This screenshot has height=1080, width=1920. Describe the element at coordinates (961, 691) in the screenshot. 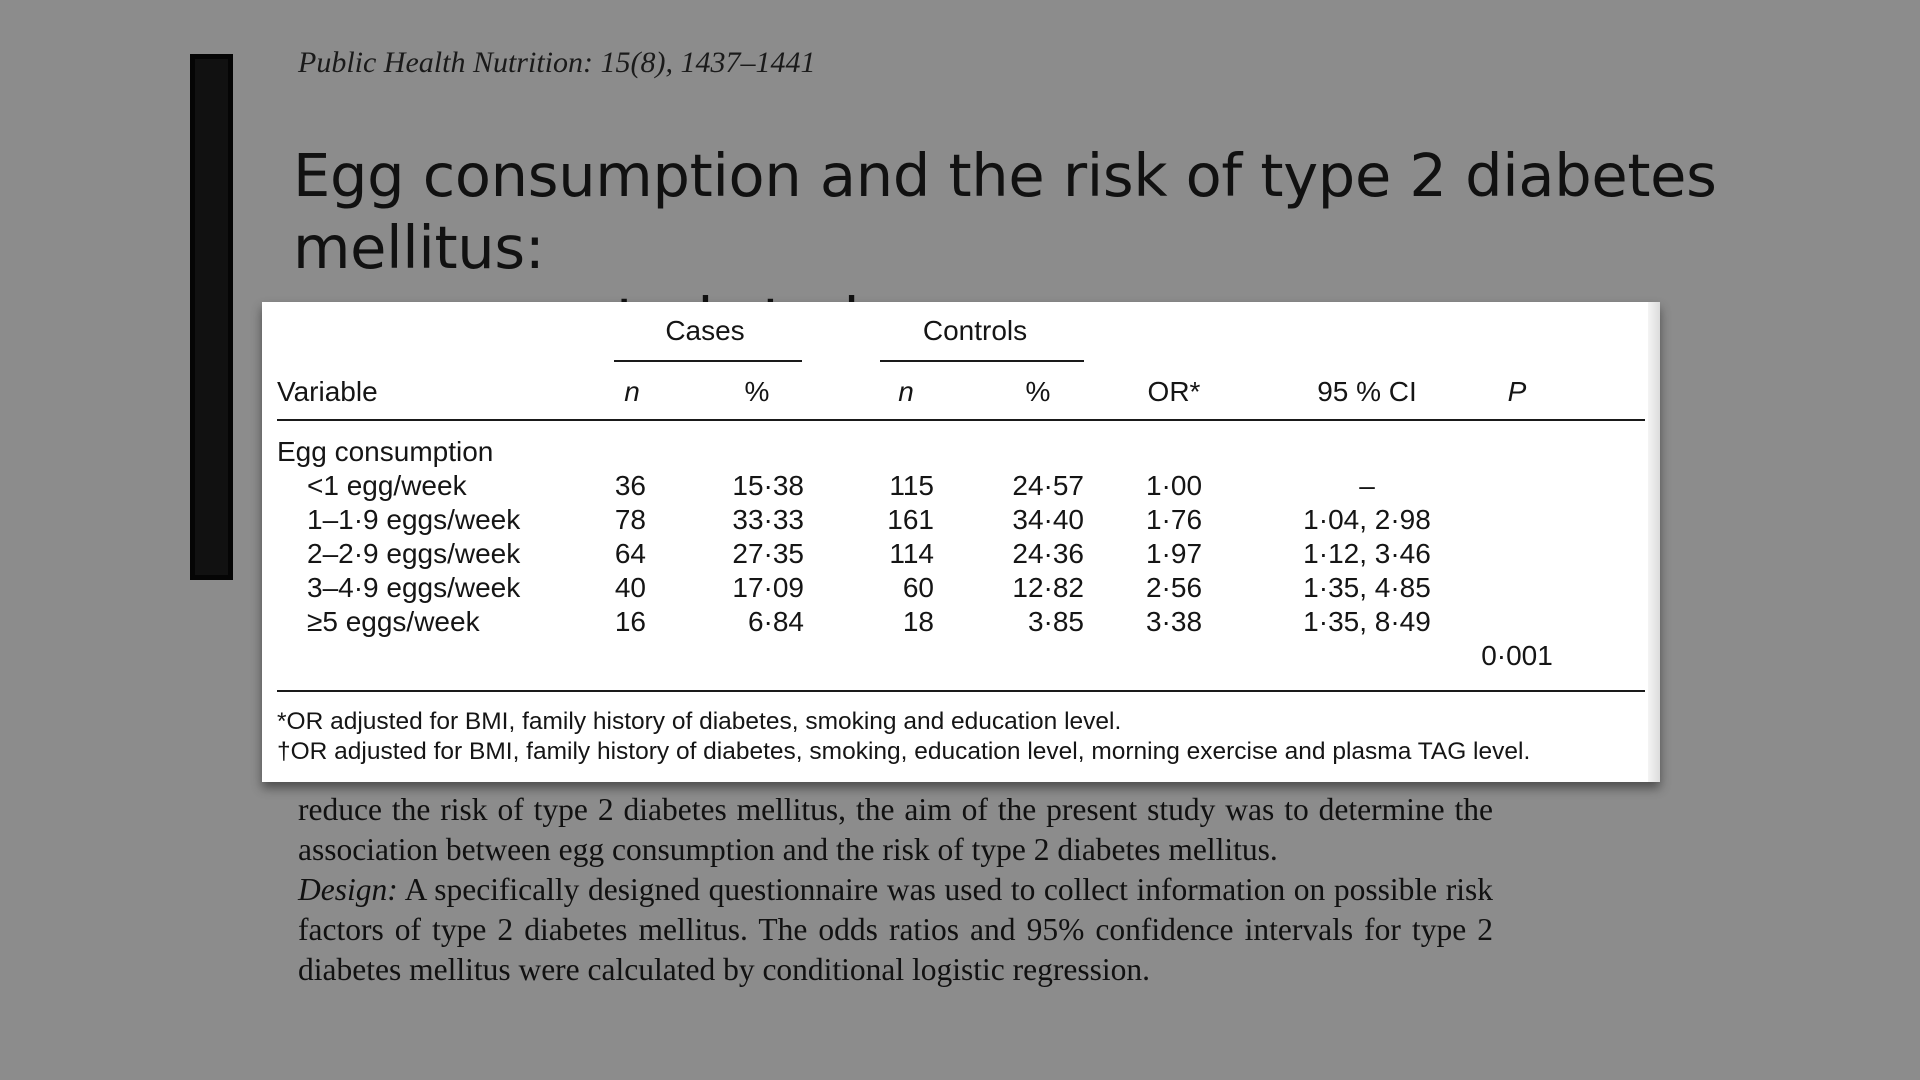

I see `bottom-rule` at that location.